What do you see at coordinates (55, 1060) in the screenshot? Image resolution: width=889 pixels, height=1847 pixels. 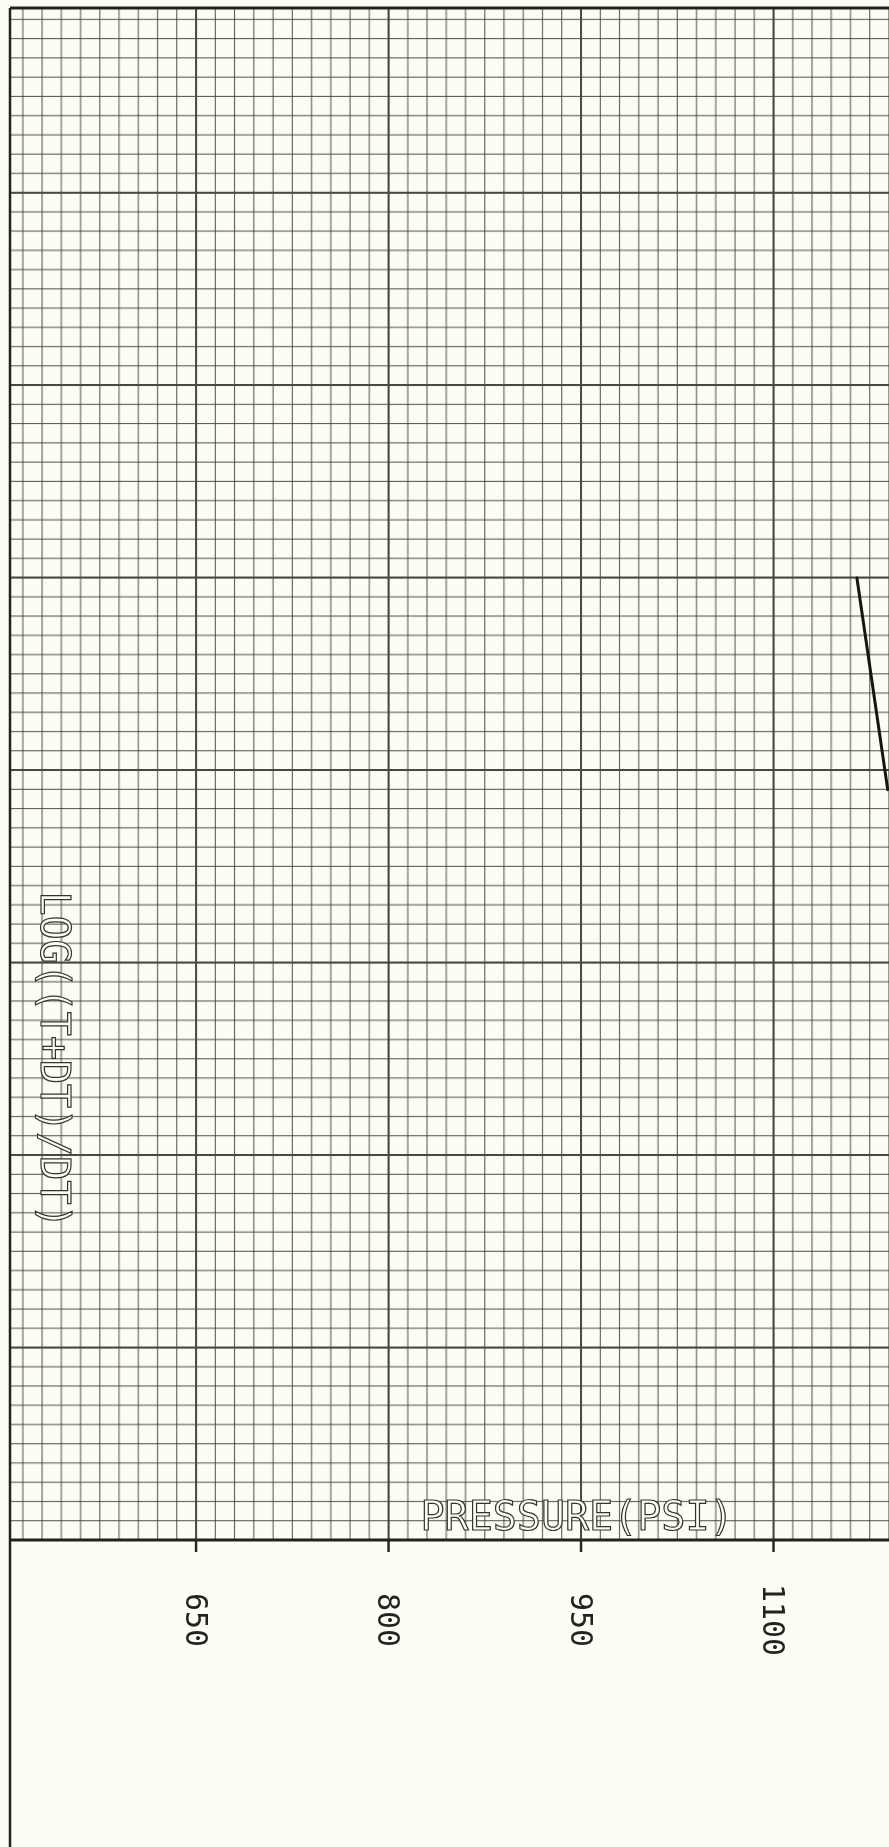 I see `y-axis-title: LOG((T+DT)/DT)` at bounding box center [55, 1060].